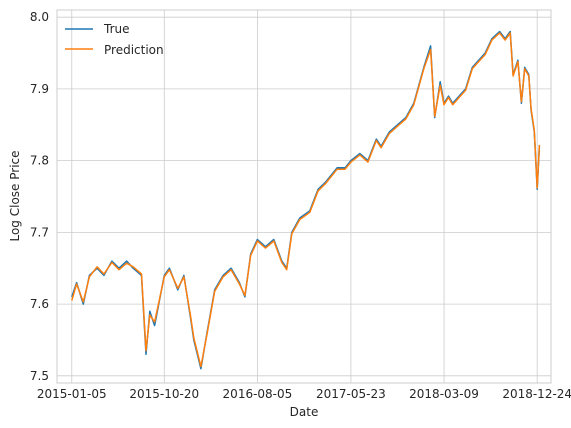  What do you see at coordinates (39, 232) in the screenshot?
I see `y-tick-label: 7.7` at bounding box center [39, 232].